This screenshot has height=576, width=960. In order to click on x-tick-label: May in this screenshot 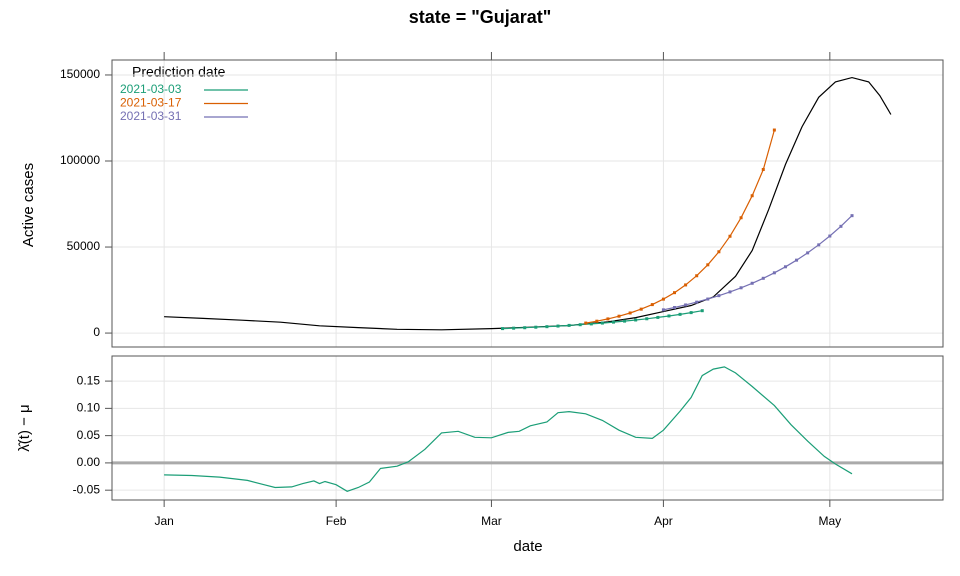, I will do `click(829, 521)`.